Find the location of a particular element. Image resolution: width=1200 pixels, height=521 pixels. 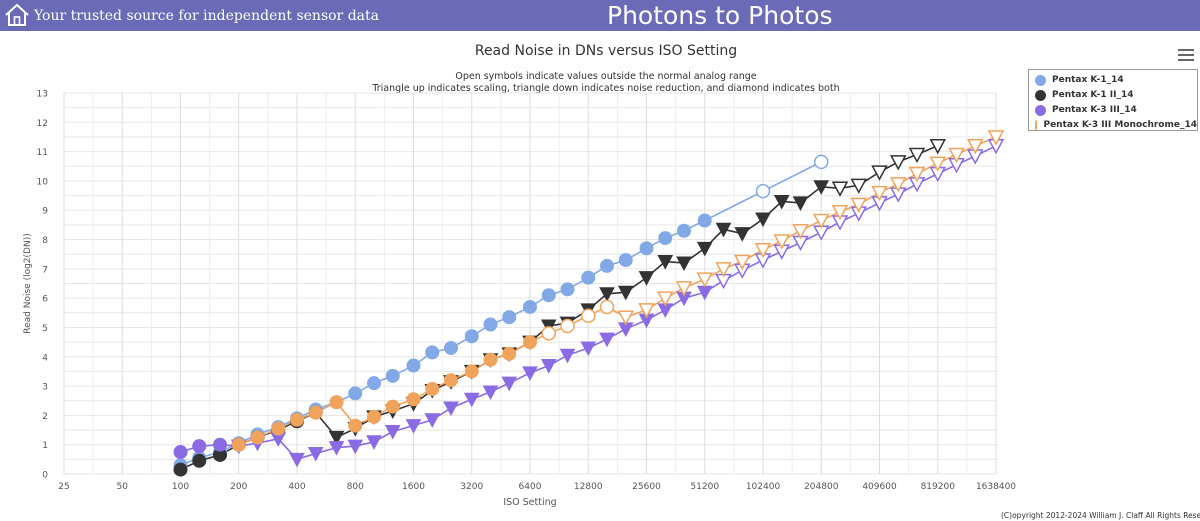

legend-item: Pentax K-1_14 is located at coordinates (1113, 80).